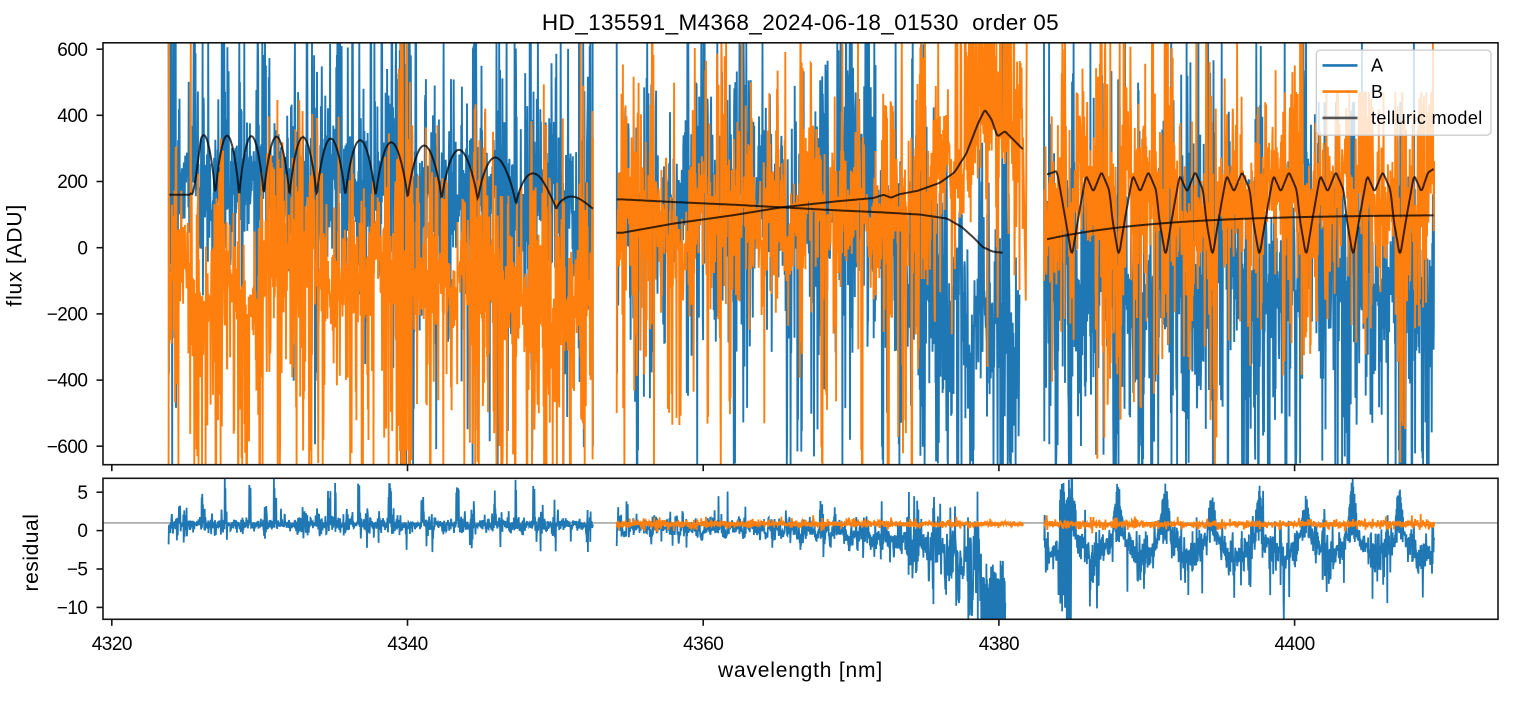 This screenshot has width=1513, height=701. I want to click on svg-text: 4360, so click(703, 644).